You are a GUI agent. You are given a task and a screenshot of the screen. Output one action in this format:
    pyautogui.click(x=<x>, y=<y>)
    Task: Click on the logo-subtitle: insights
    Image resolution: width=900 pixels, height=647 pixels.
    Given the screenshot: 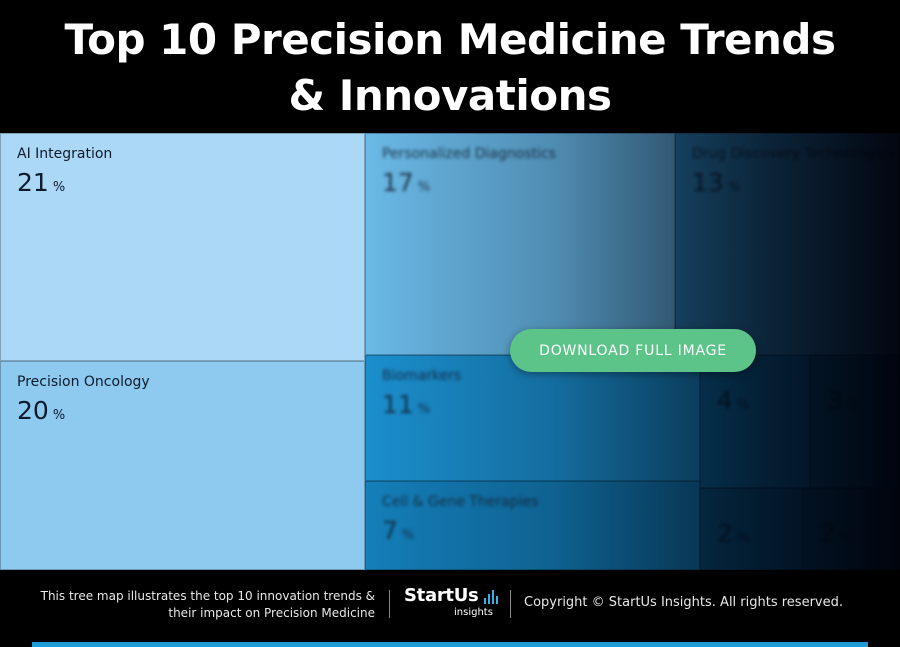 What is the action you would take?
    pyautogui.click(x=473, y=612)
    